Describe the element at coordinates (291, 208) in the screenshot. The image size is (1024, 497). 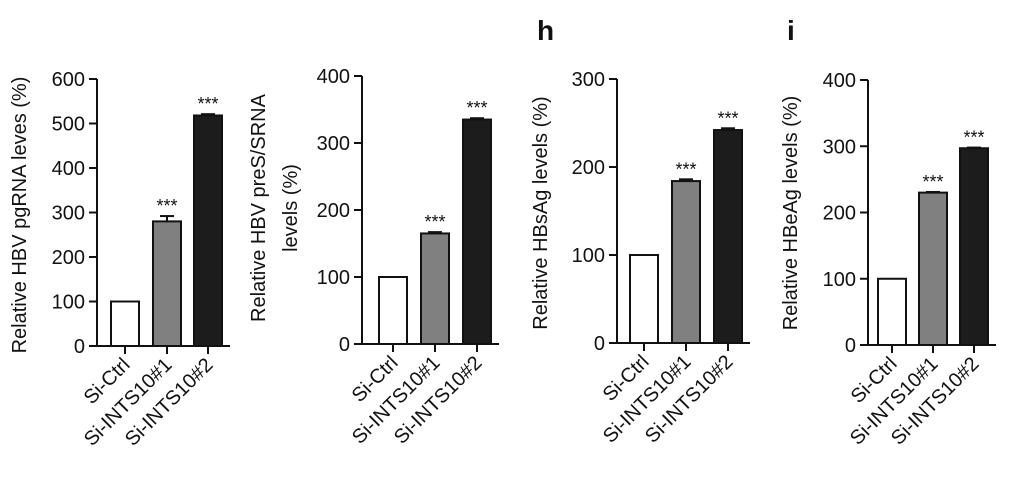
I see `y-axis-label: levels (%)` at that location.